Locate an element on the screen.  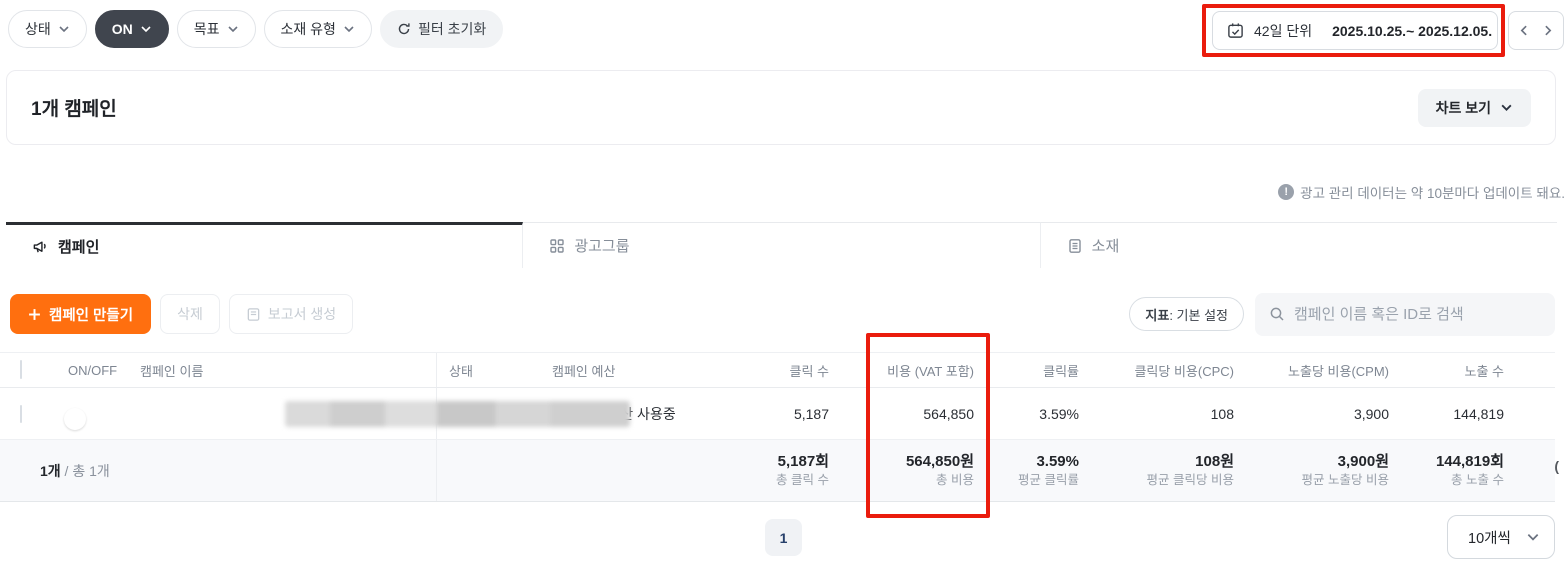
summary-impressions: 144,819회 총 노출 수 is located at coordinates (1460, 470).